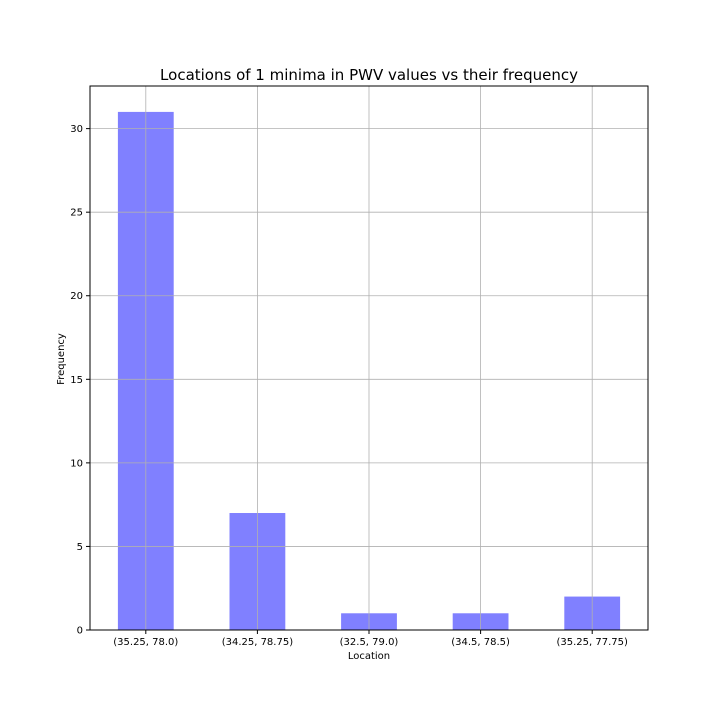  I want to click on y-tick-label-4: 20, so click(76, 296).